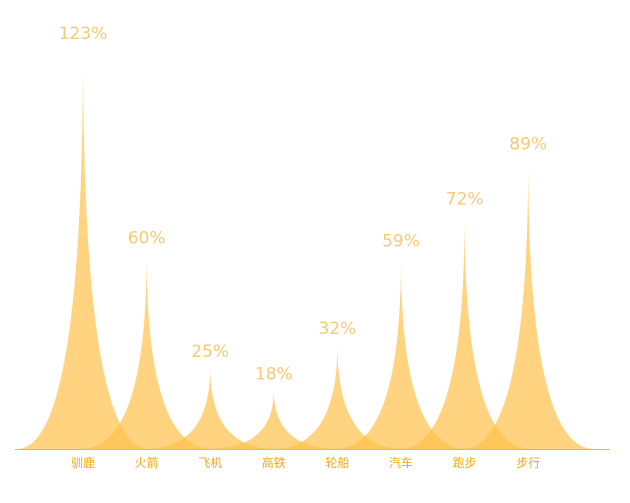  What do you see at coordinates (465, 463) in the screenshot?
I see `x-tick-label: 跑步` at bounding box center [465, 463].